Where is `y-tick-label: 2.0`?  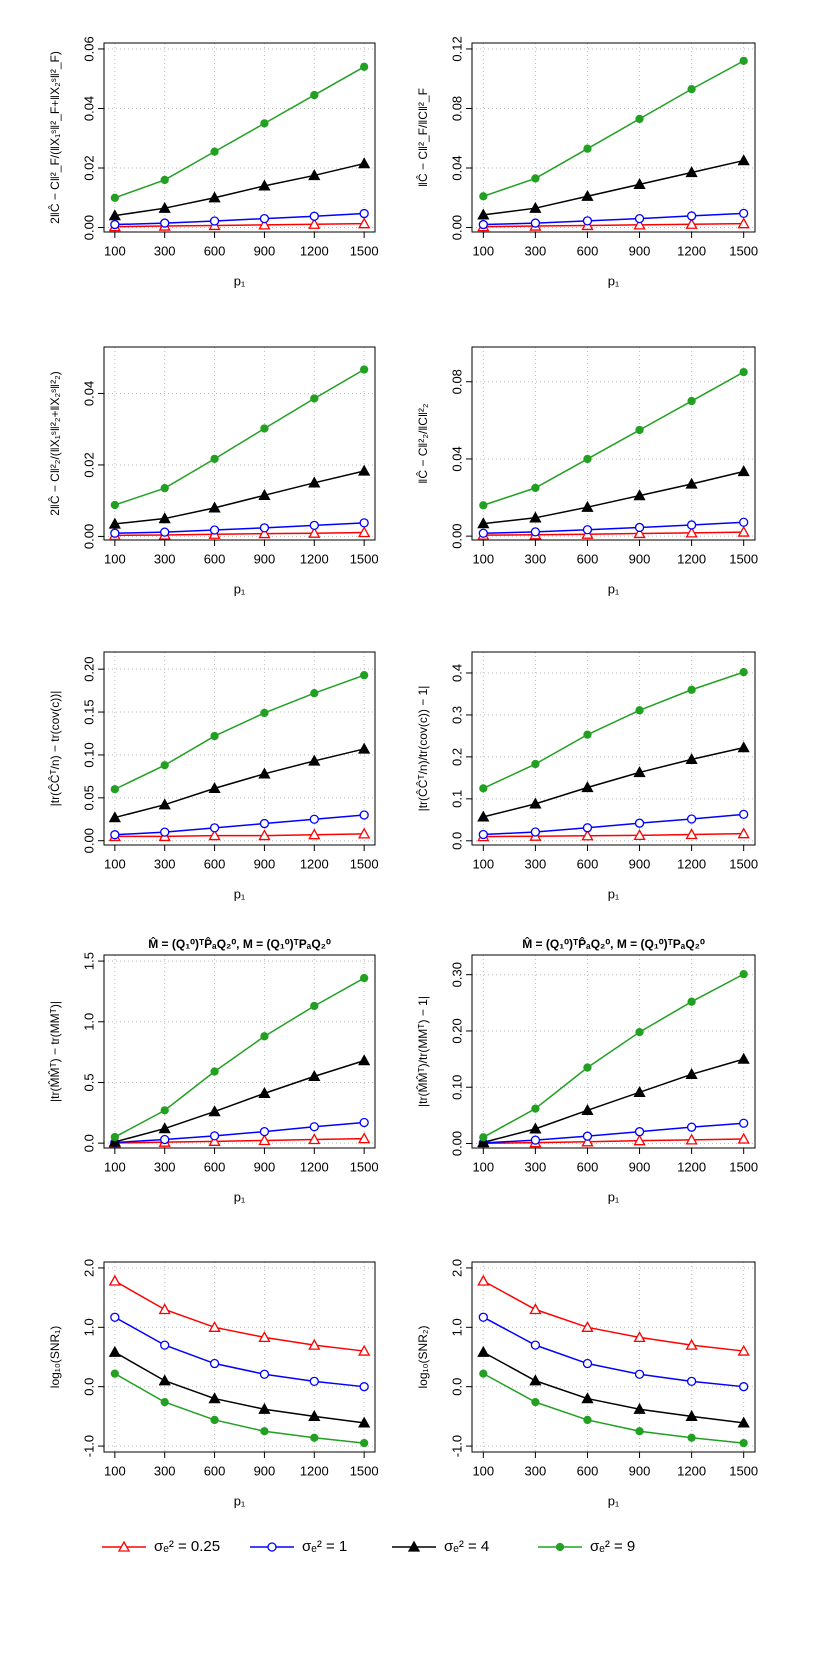
y-tick-label: 2.0 is located at coordinates (456, 1268).